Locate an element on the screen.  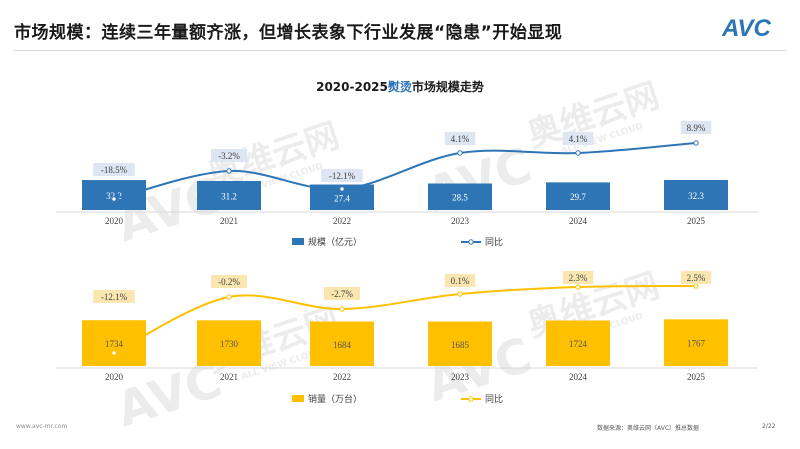
chart-title-suffix: 市场规模走势 is located at coordinates (447, 87).